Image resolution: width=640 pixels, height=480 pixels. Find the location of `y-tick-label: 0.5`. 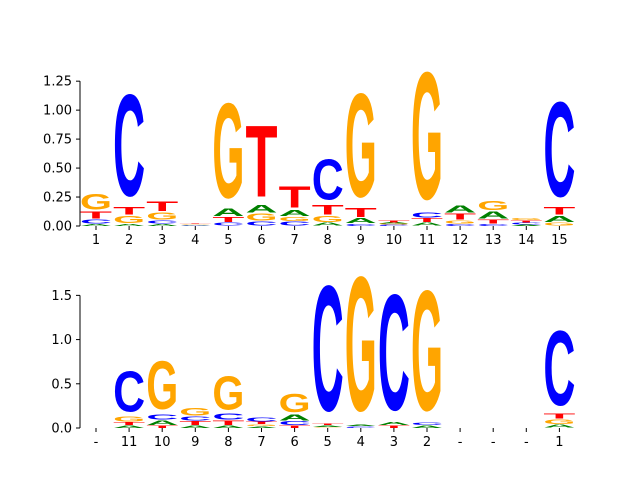

y-tick-label: 0.5 is located at coordinates (61, 384).